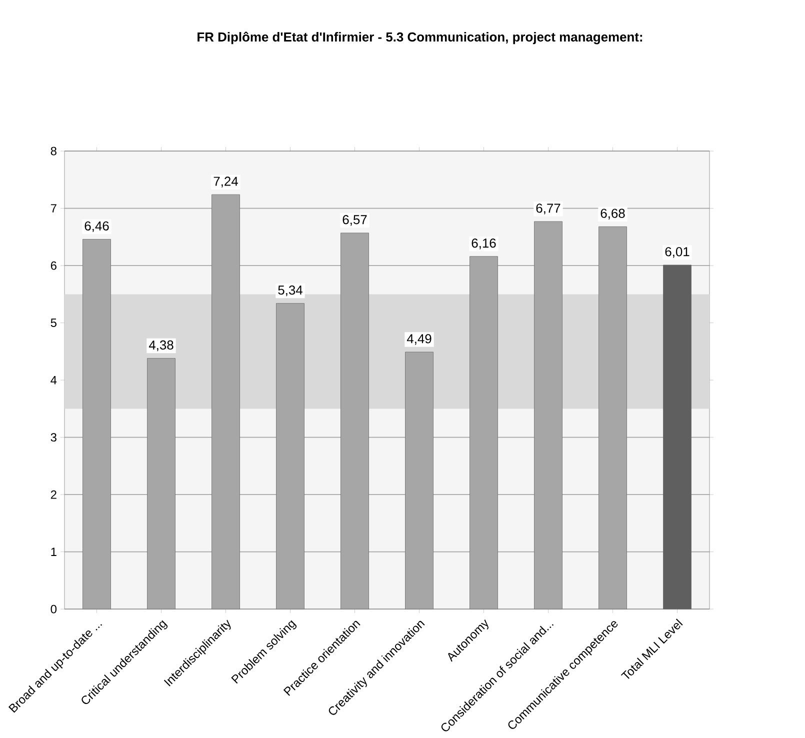 This screenshot has height=738, width=805. Describe the element at coordinates (354, 220) in the screenshot. I see `data-label: 6,57` at that location.